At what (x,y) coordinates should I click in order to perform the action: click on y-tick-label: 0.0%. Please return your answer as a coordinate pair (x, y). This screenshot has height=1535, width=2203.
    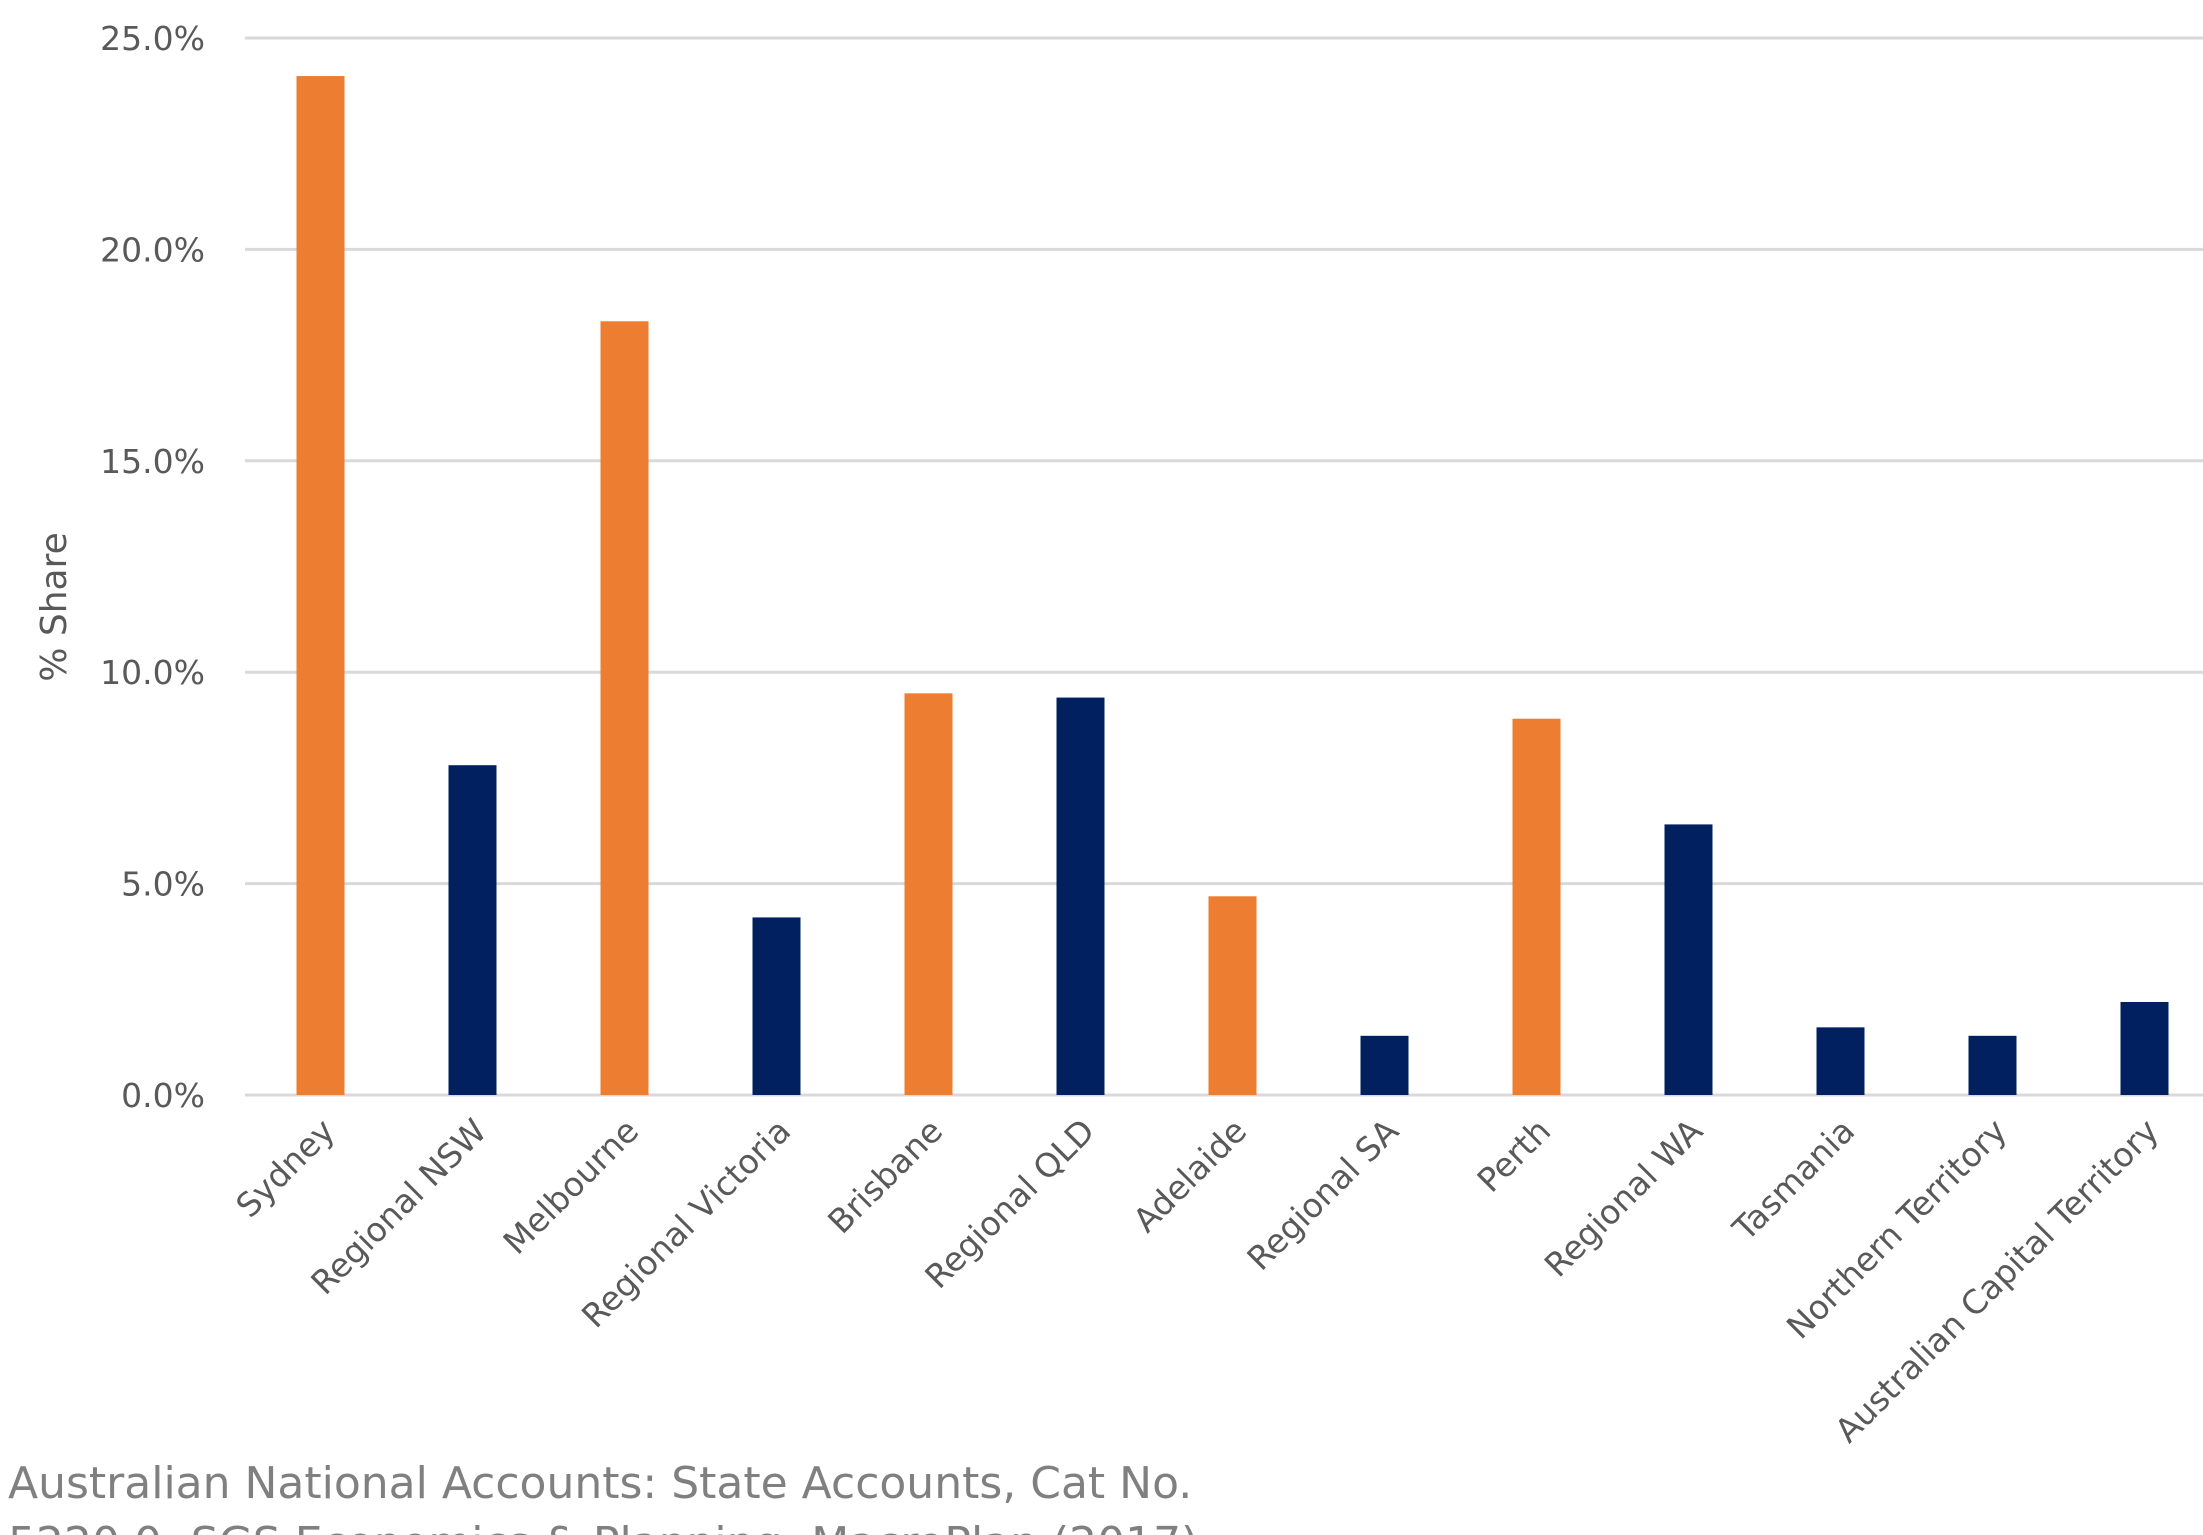
    Looking at the image, I should click on (163, 1095).